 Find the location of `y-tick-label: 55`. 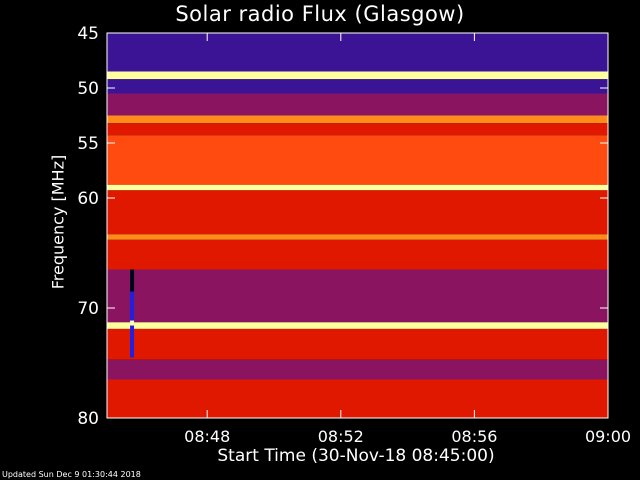

y-tick-label: 55 is located at coordinates (88, 144).